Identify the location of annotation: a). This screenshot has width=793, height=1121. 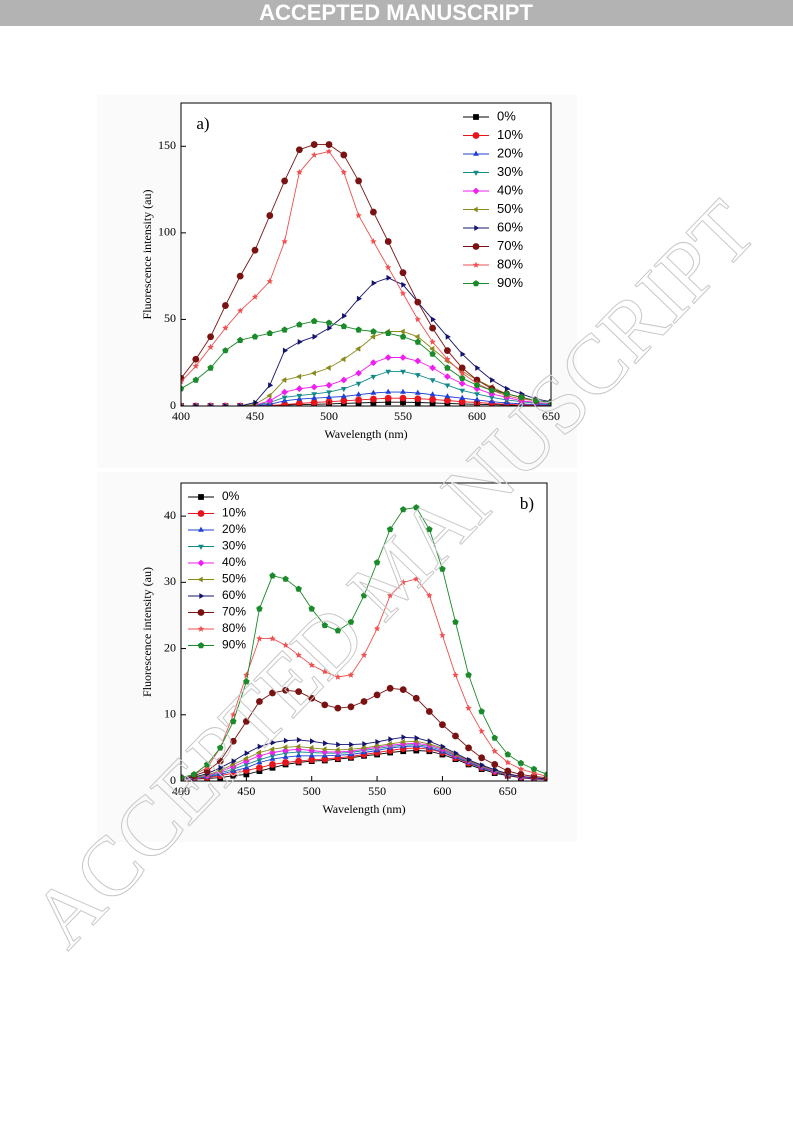
(202, 123).